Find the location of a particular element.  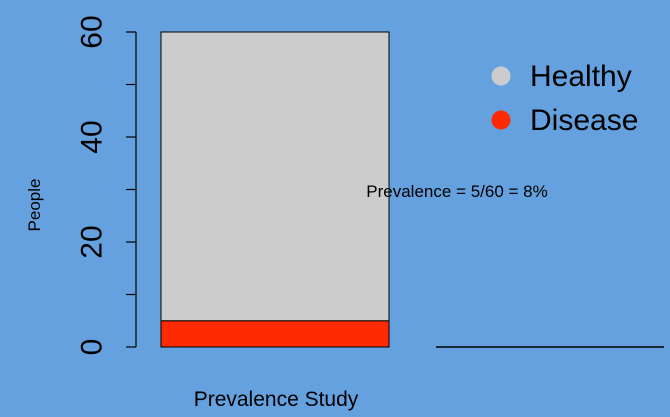

y-tick-label-40: 40 is located at coordinates (92, 136).